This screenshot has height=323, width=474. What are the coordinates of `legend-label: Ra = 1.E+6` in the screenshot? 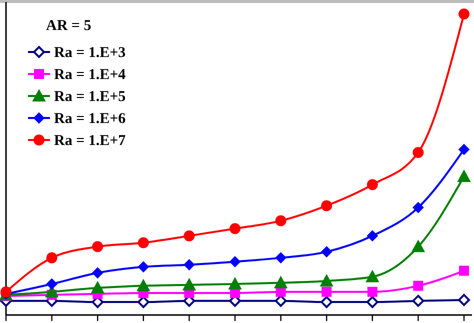 It's located at (90, 119).